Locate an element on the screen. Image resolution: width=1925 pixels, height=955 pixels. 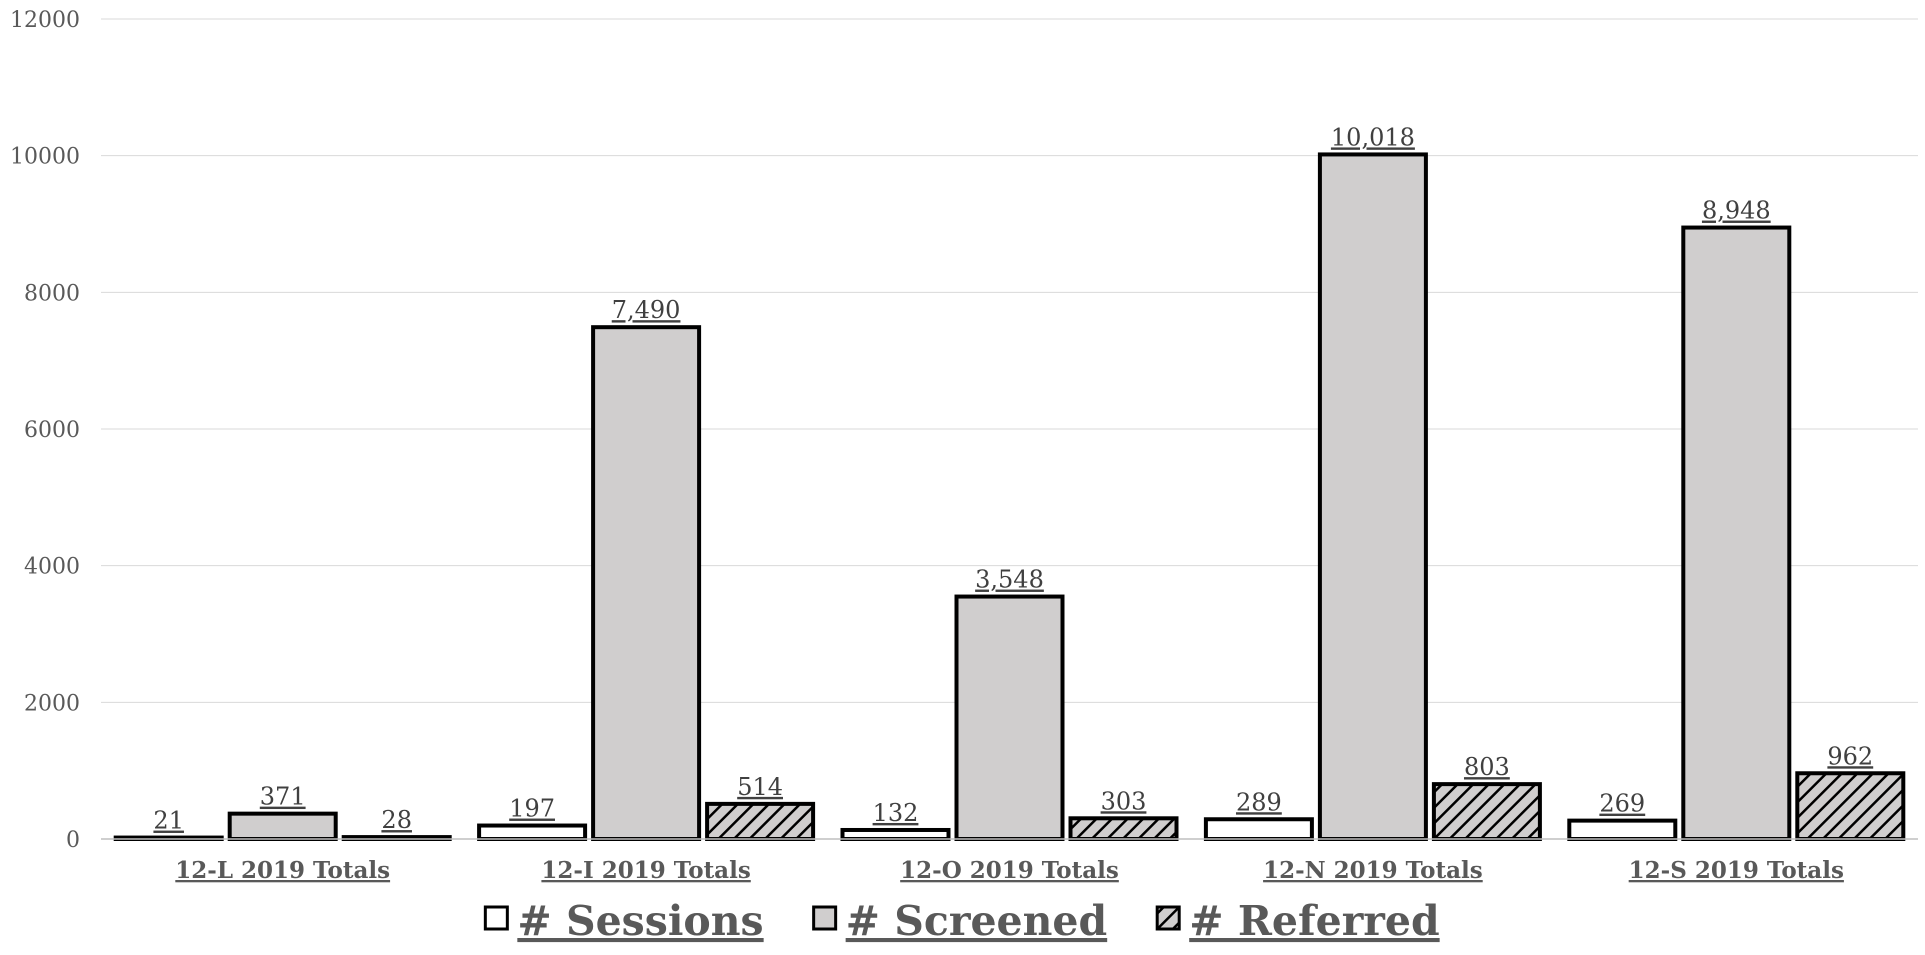
x-tick-label: 12-N 2019 Totals is located at coordinates (1373, 870).